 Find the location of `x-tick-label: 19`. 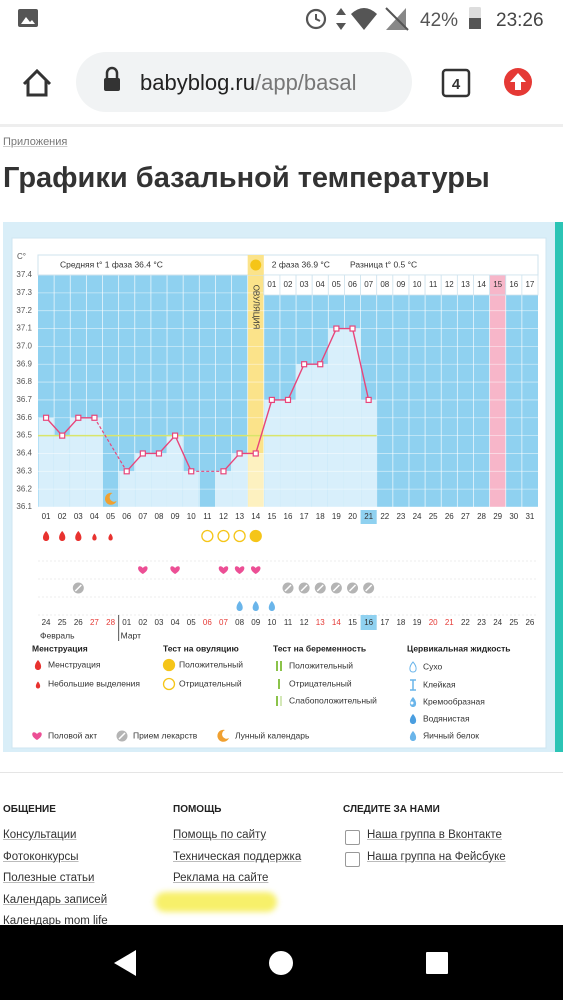

x-tick-label: 19 is located at coordinates (336, 516).